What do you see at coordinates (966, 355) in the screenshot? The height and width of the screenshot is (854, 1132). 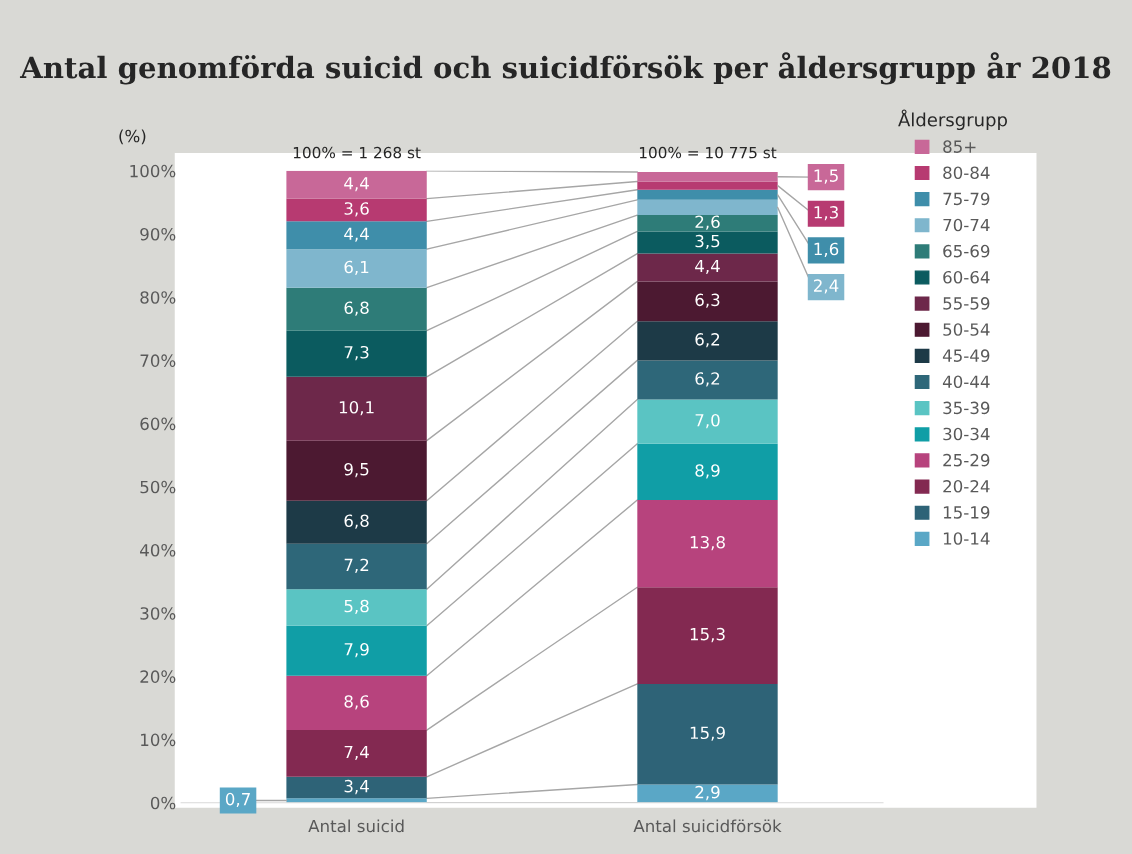 I see `legend-label: 45-49` at bounding box center [966, 355].